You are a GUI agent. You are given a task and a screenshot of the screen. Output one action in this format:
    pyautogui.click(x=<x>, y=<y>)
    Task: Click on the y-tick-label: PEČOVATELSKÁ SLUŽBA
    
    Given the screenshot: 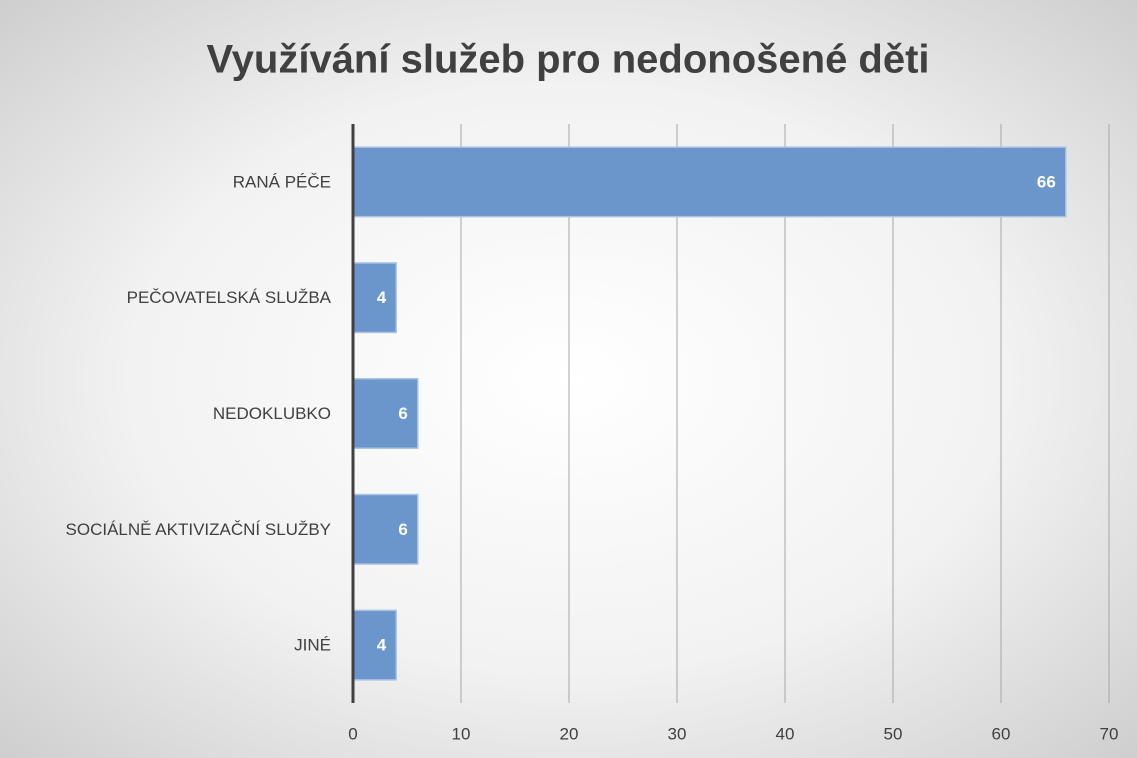 What is the action you would take?
    pyautogui.click(x=229, y=297)
    